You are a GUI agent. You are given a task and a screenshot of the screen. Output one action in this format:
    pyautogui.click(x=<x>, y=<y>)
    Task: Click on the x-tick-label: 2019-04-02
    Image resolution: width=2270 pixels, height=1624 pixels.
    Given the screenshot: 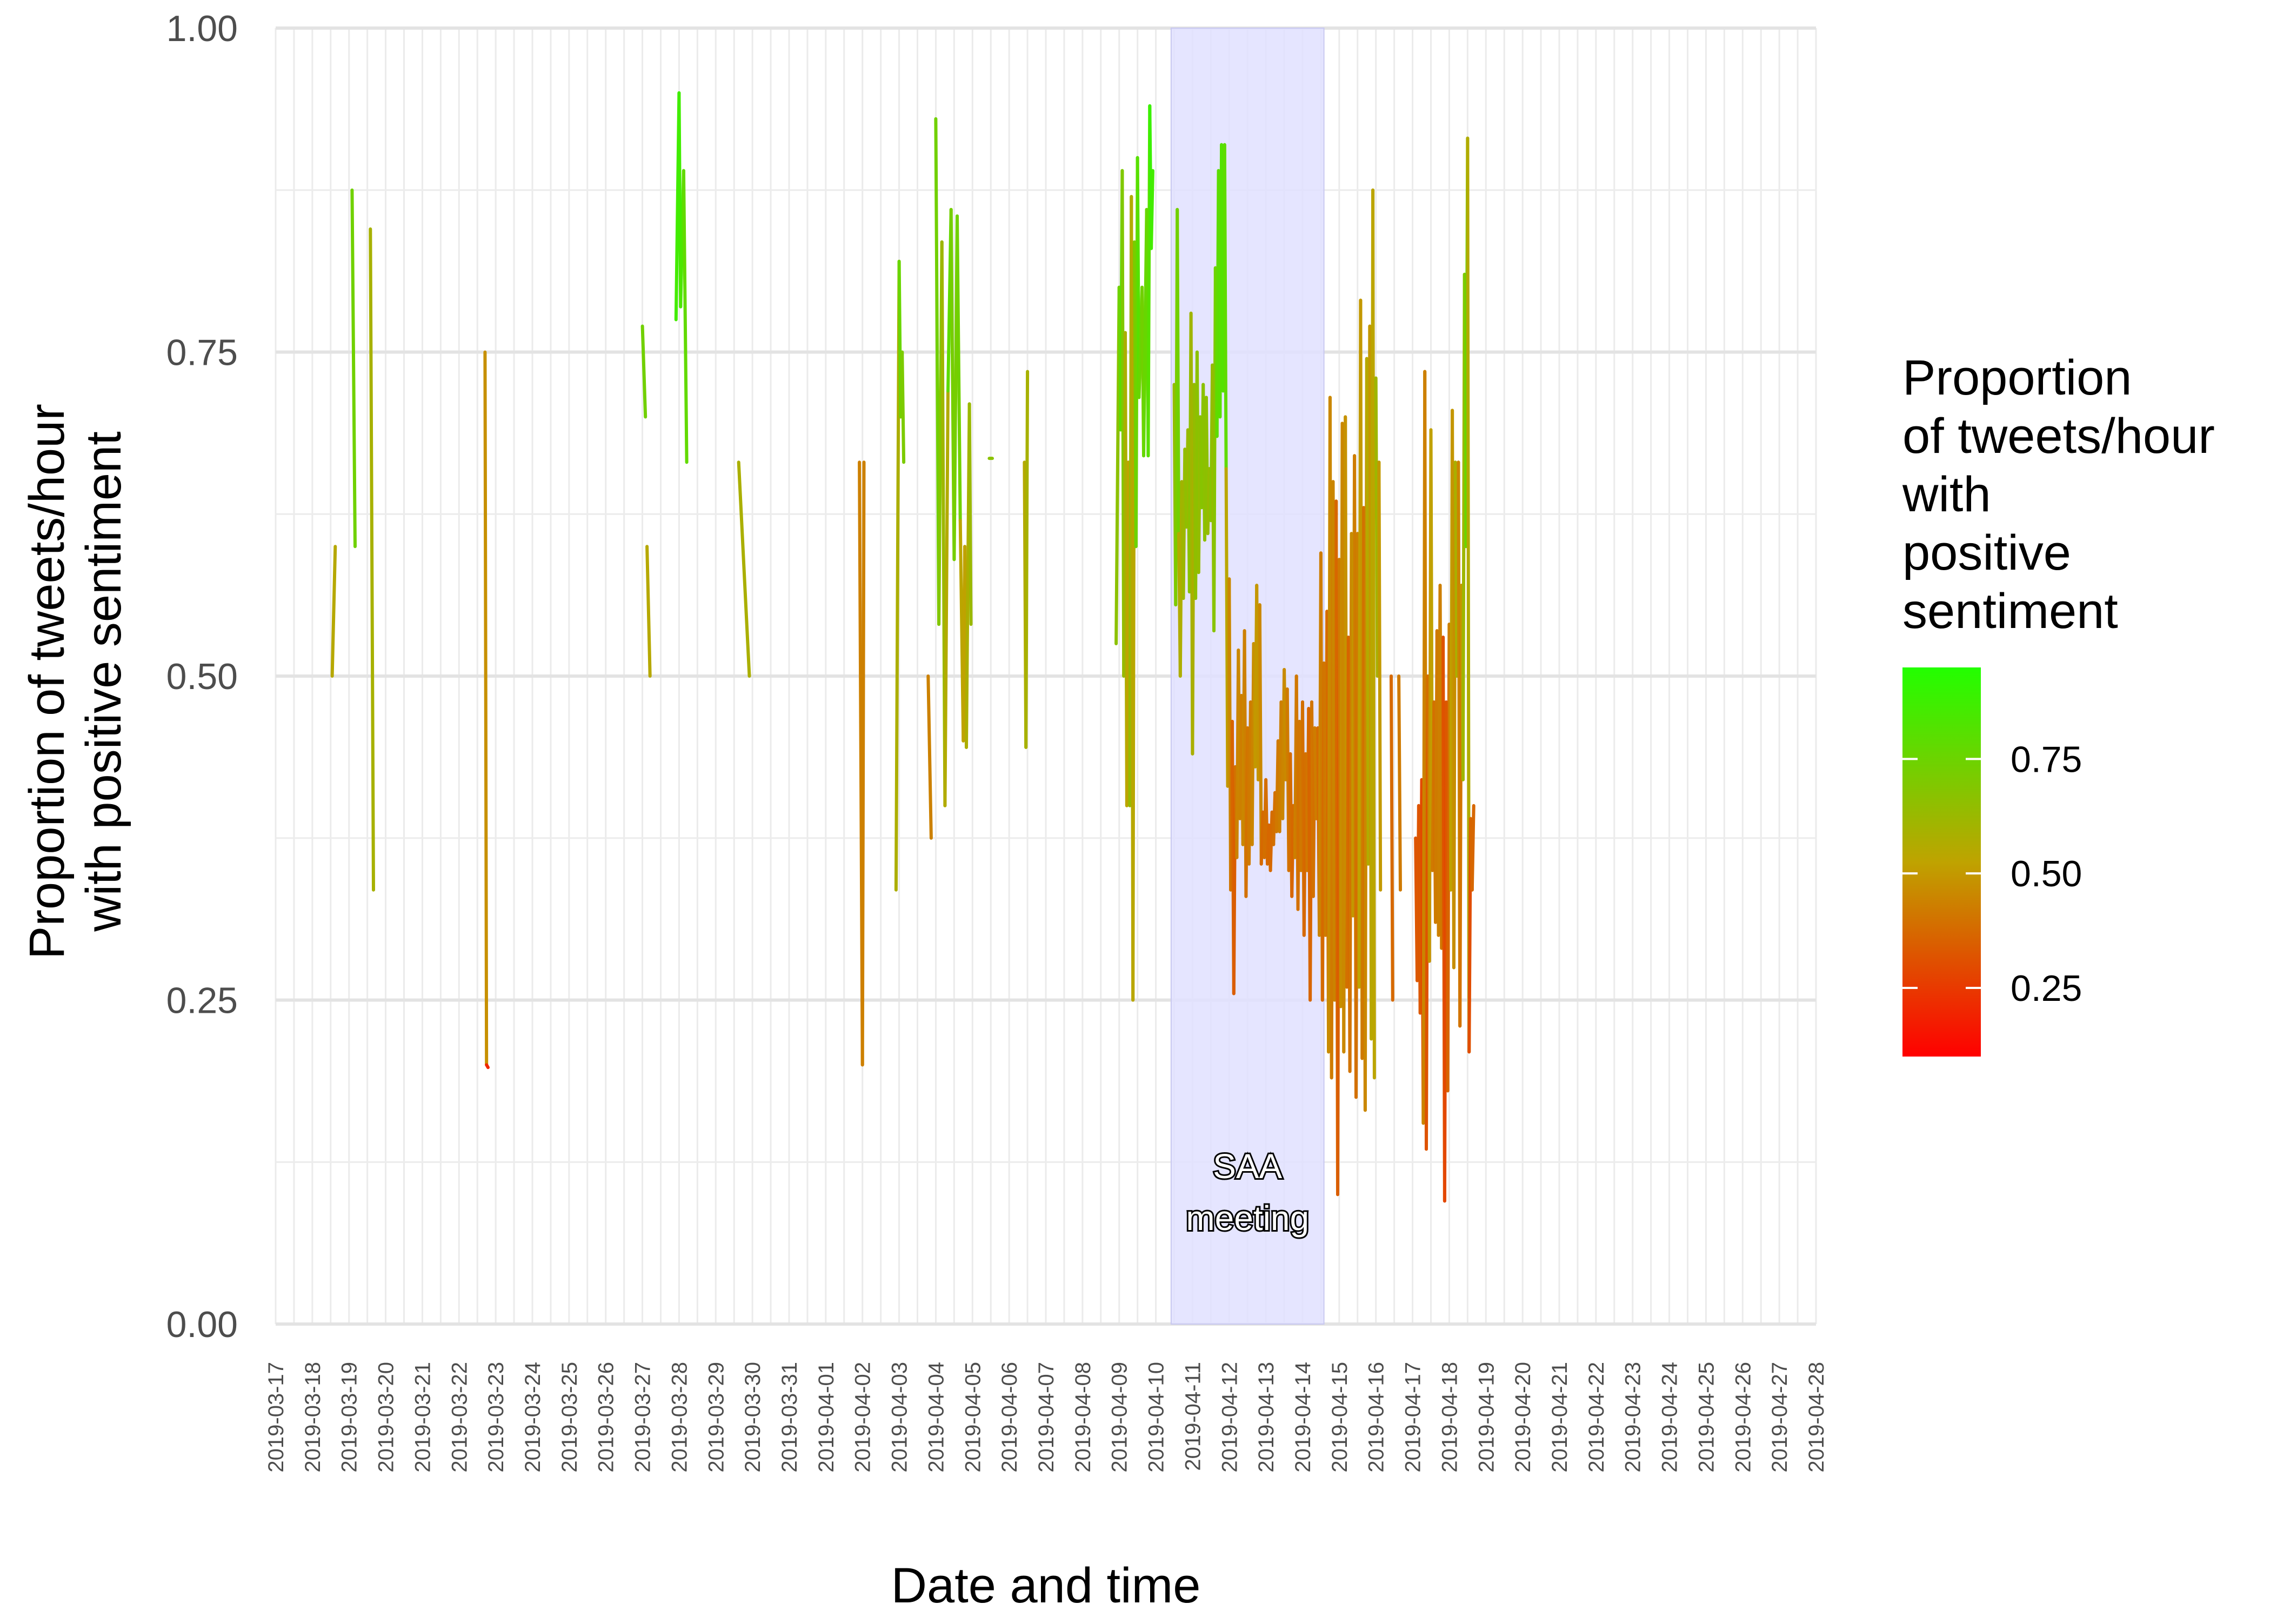 What is the action you would take?
    pyautogui.click(x=863, y=1417)
    